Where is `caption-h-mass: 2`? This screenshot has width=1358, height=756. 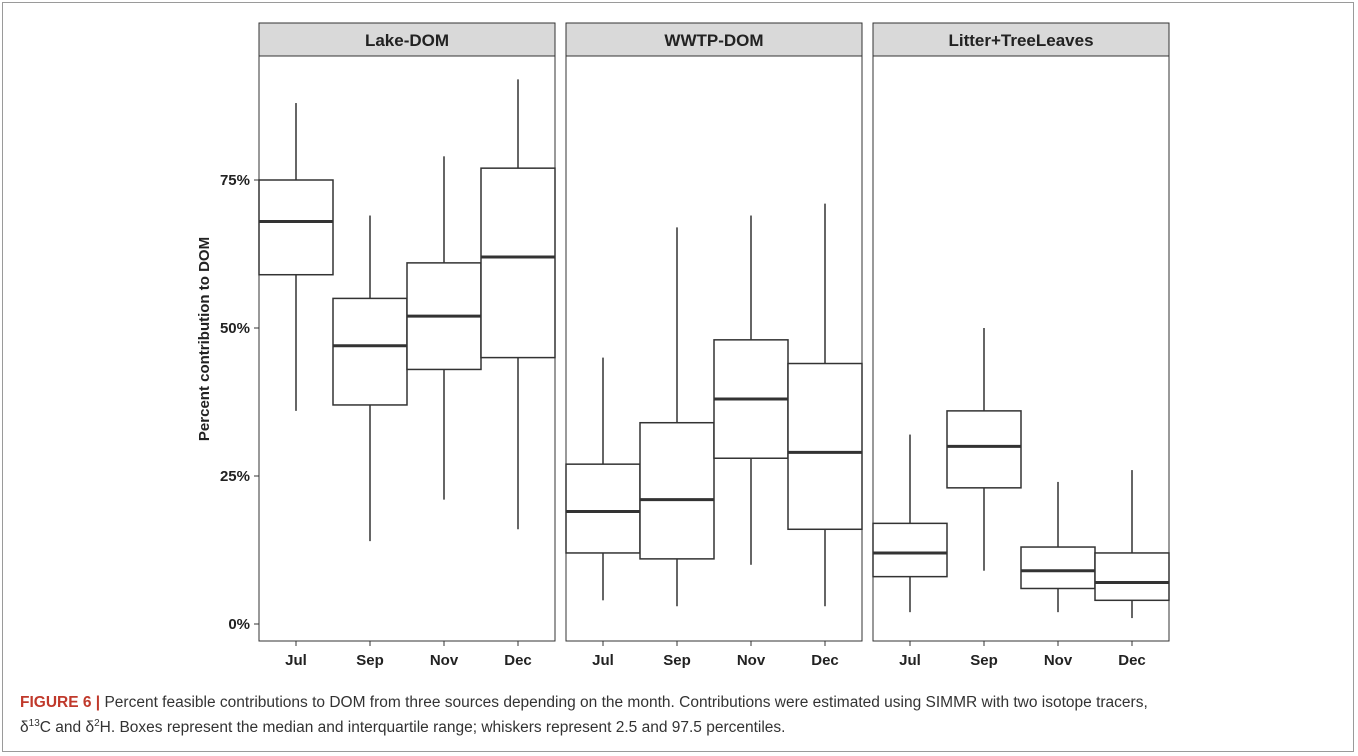
caption-h-mass: 2 is located at coordinates (97, 723).